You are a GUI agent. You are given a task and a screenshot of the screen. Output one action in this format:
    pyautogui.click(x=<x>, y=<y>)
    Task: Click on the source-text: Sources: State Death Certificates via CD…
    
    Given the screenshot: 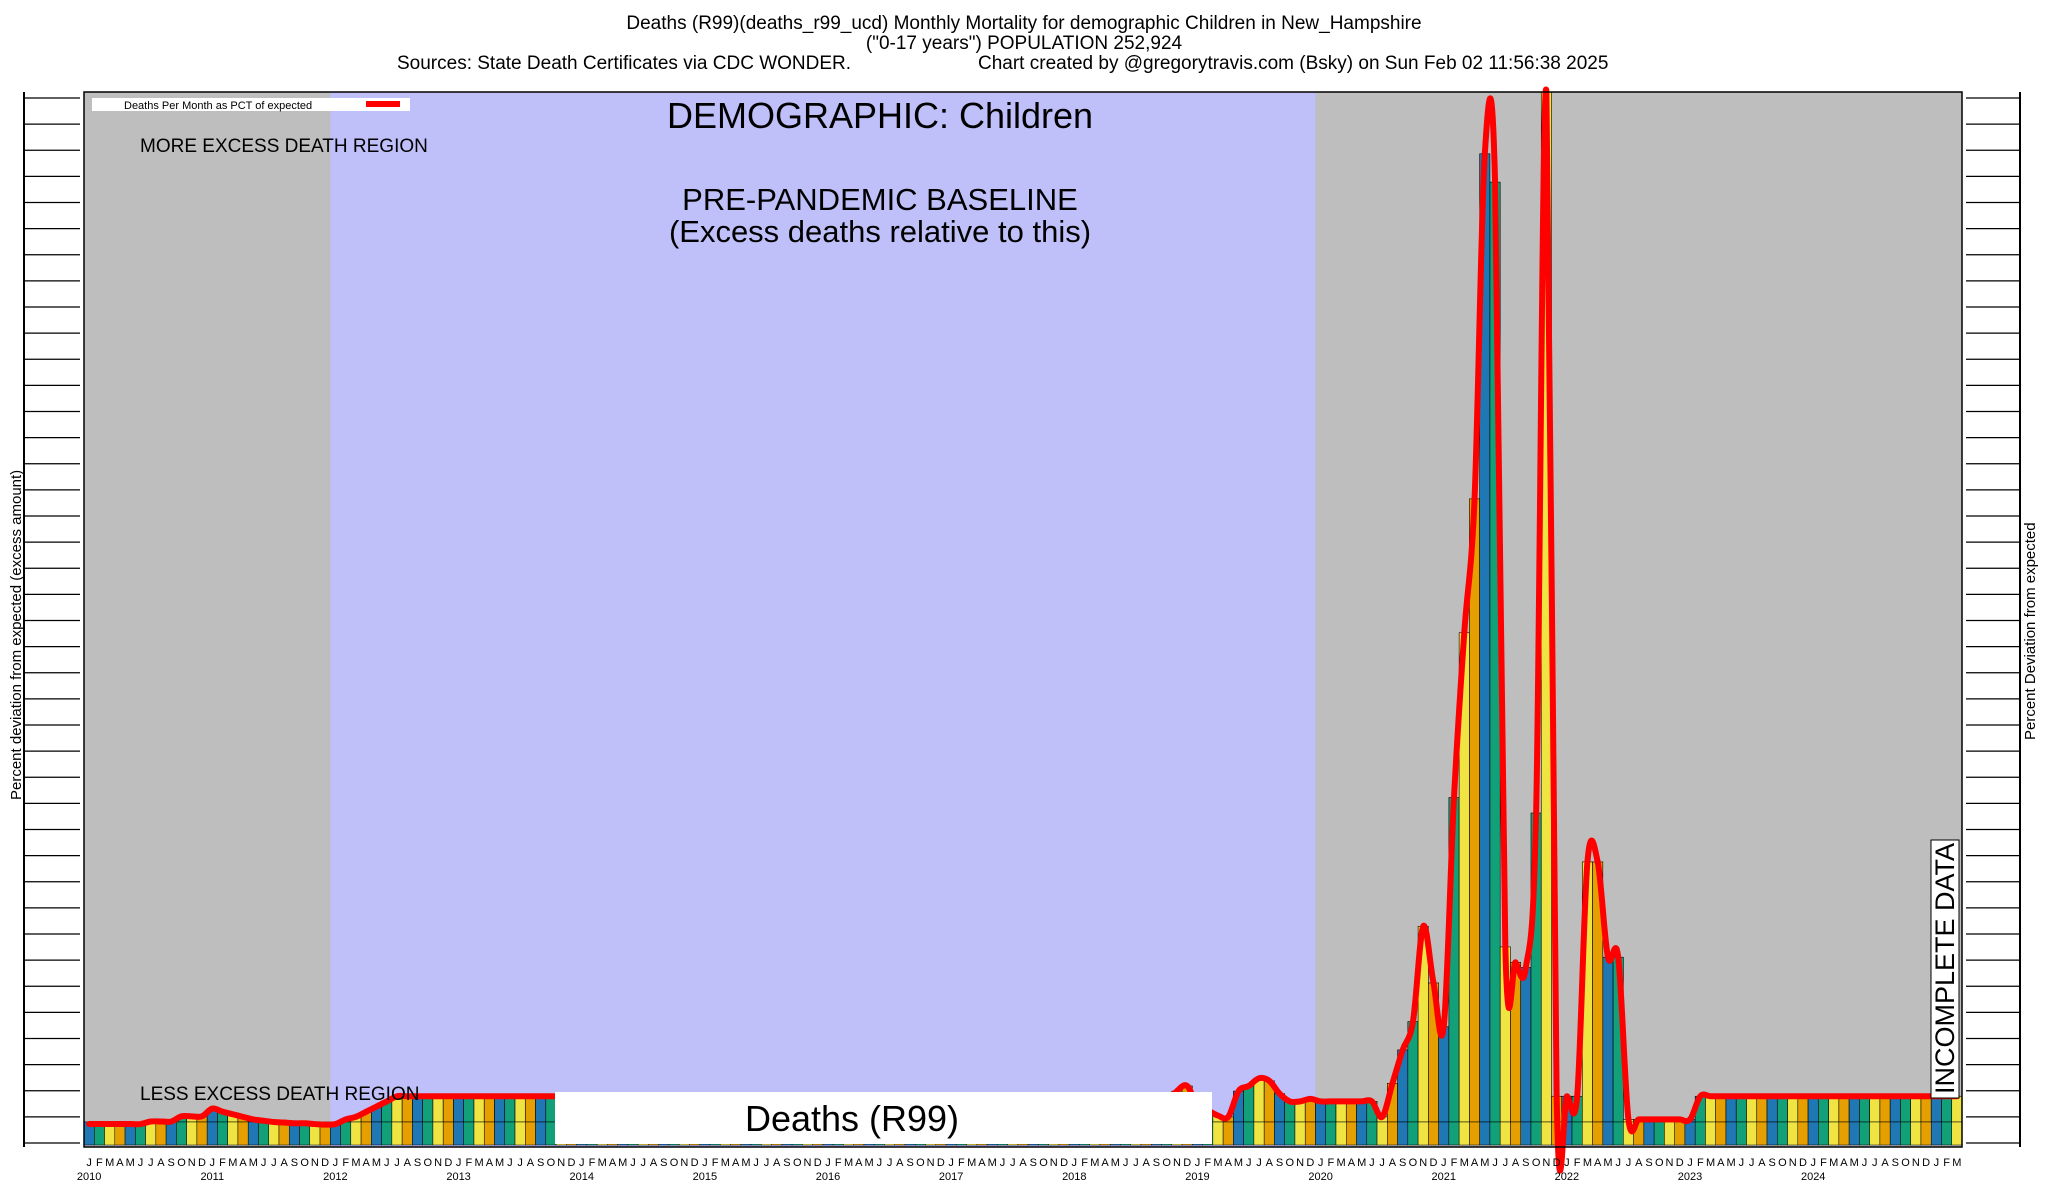 What is the action you would take?
    pyautogui.click(x=624, y=63)
    